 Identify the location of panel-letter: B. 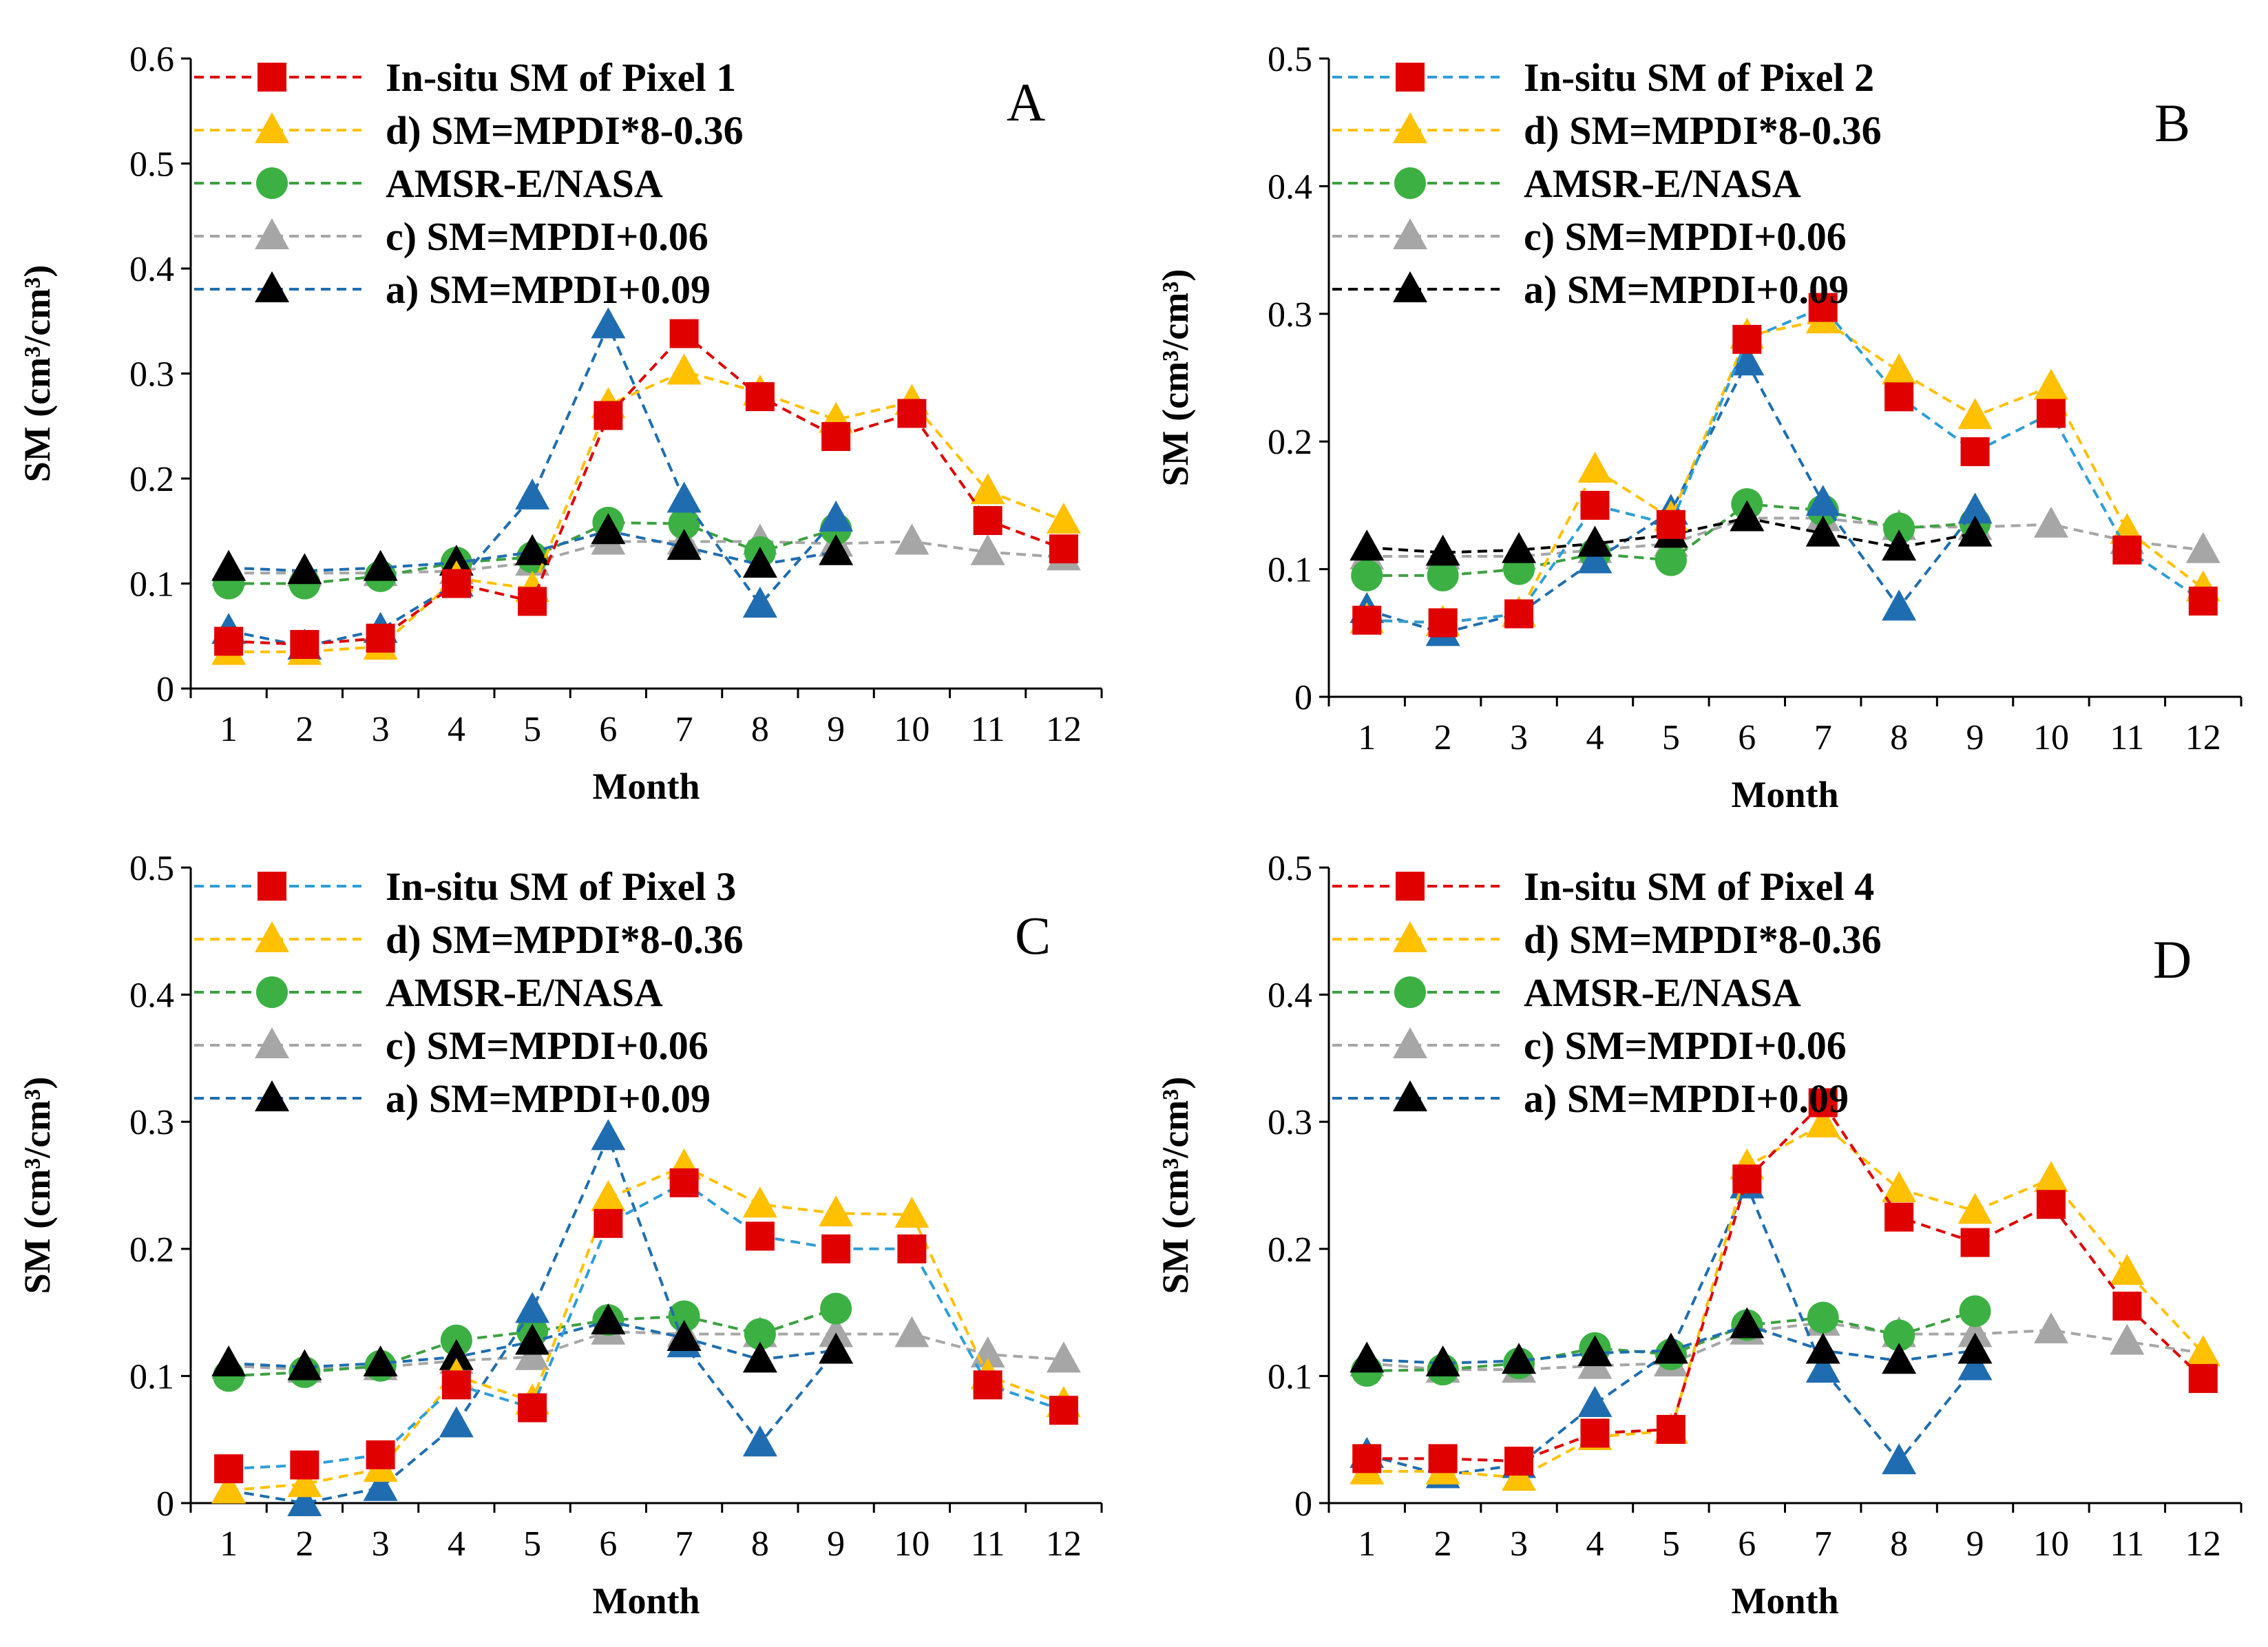
(2172, 123).